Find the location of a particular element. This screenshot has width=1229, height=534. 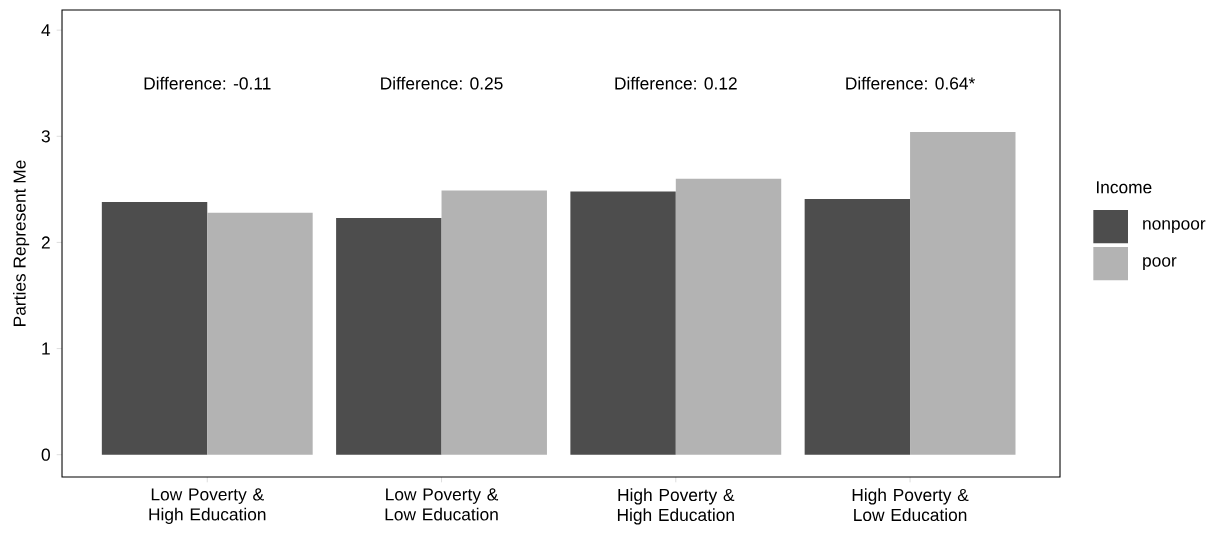

y-tick-label: 4 is located at coordinates (46, 30).